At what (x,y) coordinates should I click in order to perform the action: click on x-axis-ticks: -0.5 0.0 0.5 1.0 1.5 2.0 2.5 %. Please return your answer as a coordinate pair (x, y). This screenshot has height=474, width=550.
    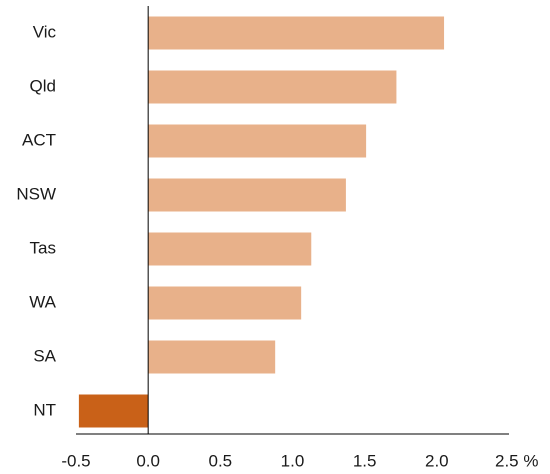
    Looking at the image, I should click on (299, 460).